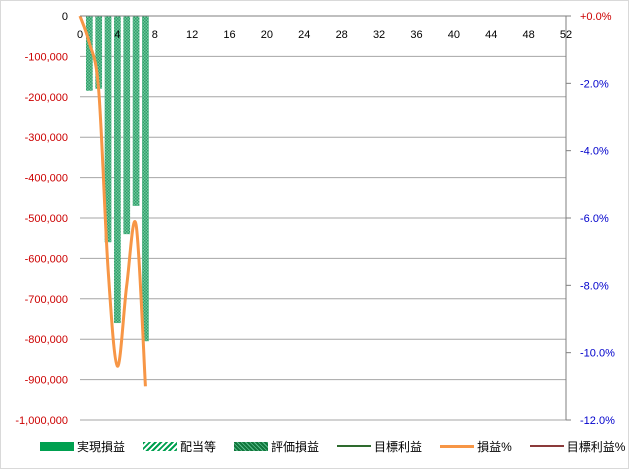  I want to click on right-tick-label: -6.0%, so click(594, 219).